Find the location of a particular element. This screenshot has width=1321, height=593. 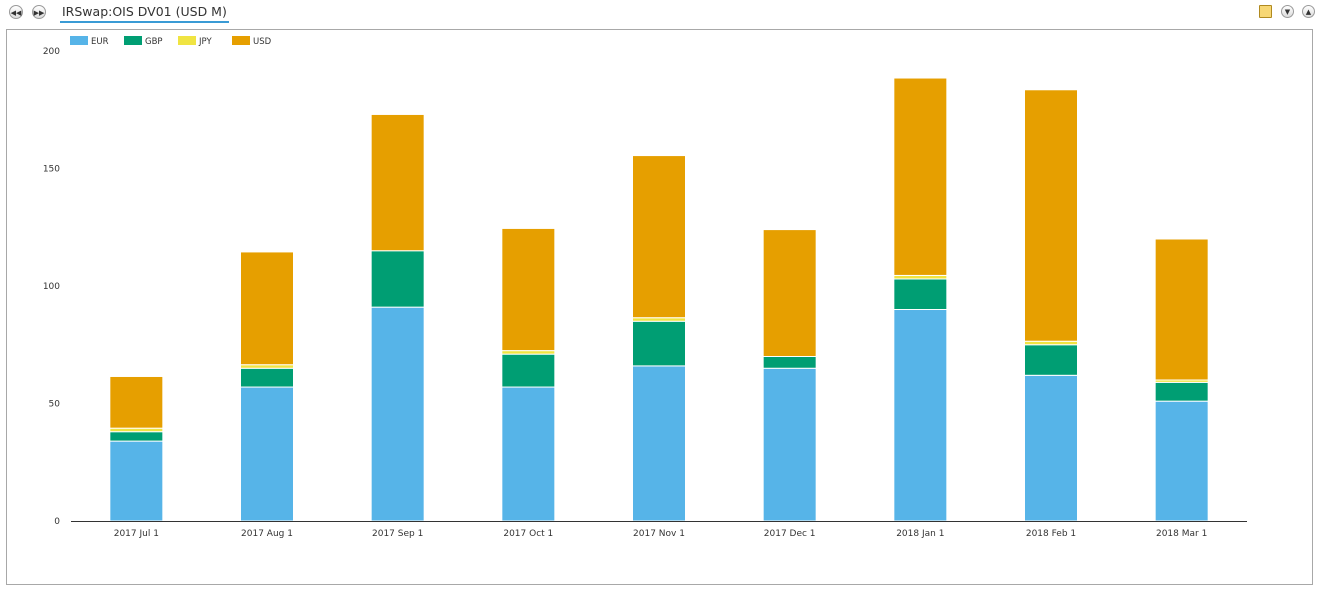

y-tick-label: 200 is located at coordinates (51, 52).